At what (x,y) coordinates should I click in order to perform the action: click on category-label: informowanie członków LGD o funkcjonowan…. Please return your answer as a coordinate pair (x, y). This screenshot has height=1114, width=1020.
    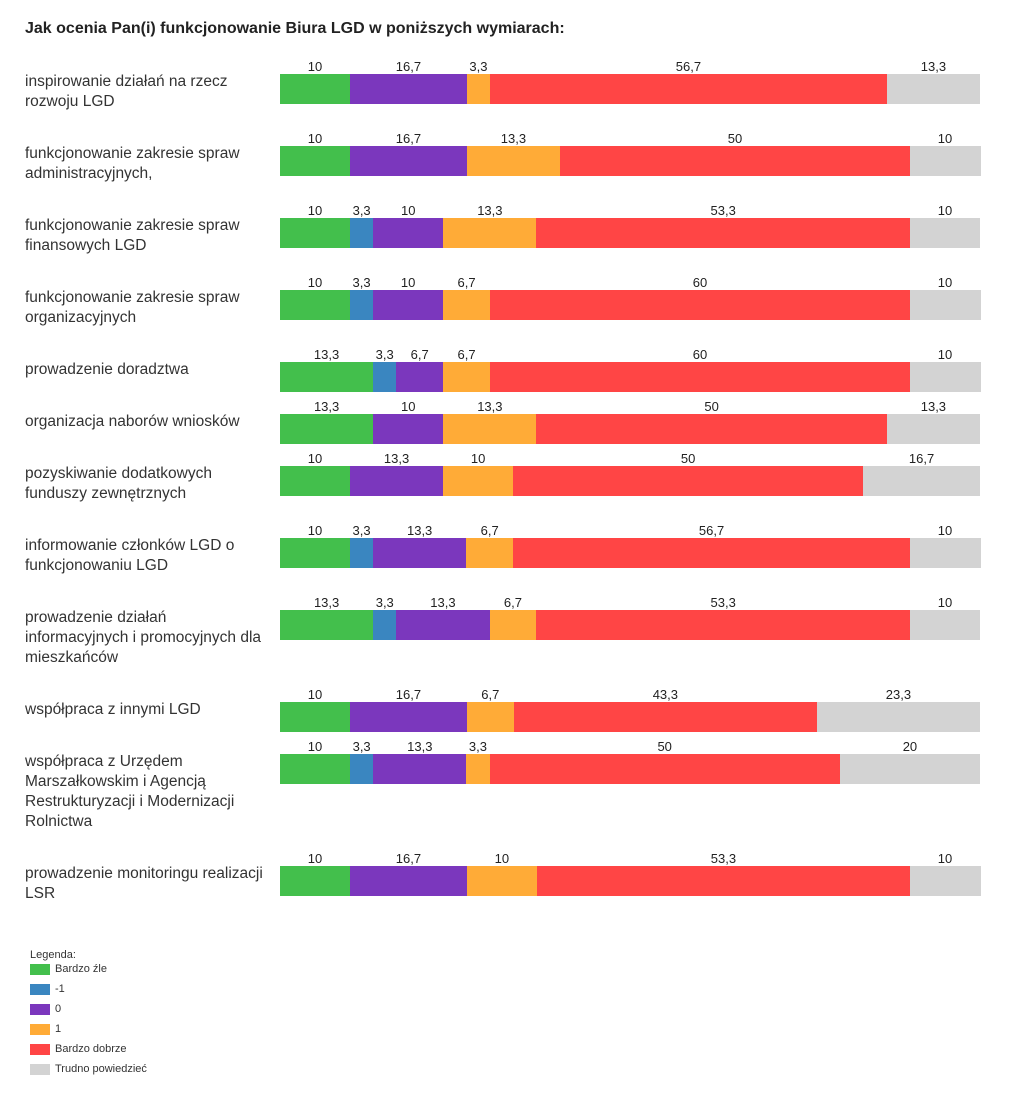
    Looking at the image, I should click on (130, 555).